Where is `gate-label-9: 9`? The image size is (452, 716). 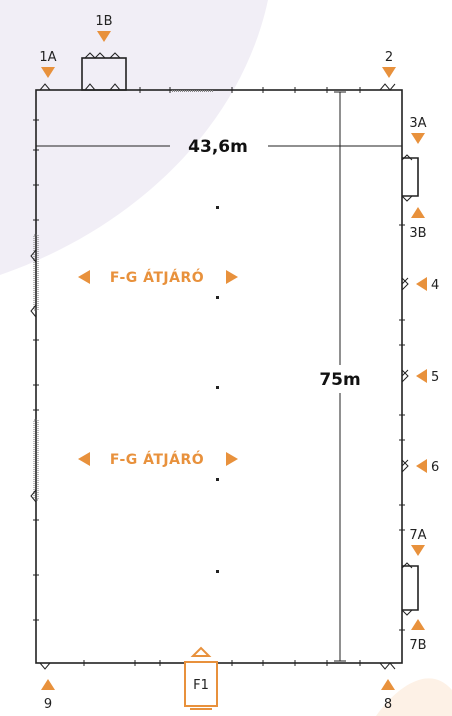 gate-label-9: 9 is located at coordinates (48, 704).